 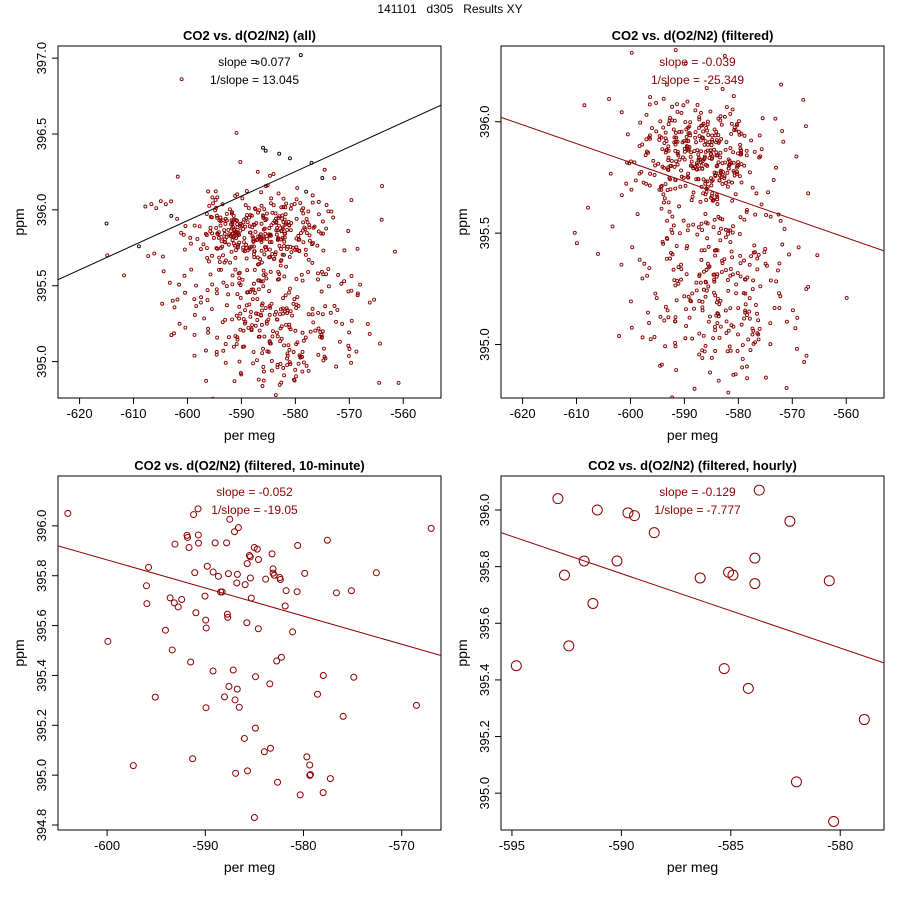 I want to click on slope-annotation: slope = -0.052, so click(x=254, y=492).